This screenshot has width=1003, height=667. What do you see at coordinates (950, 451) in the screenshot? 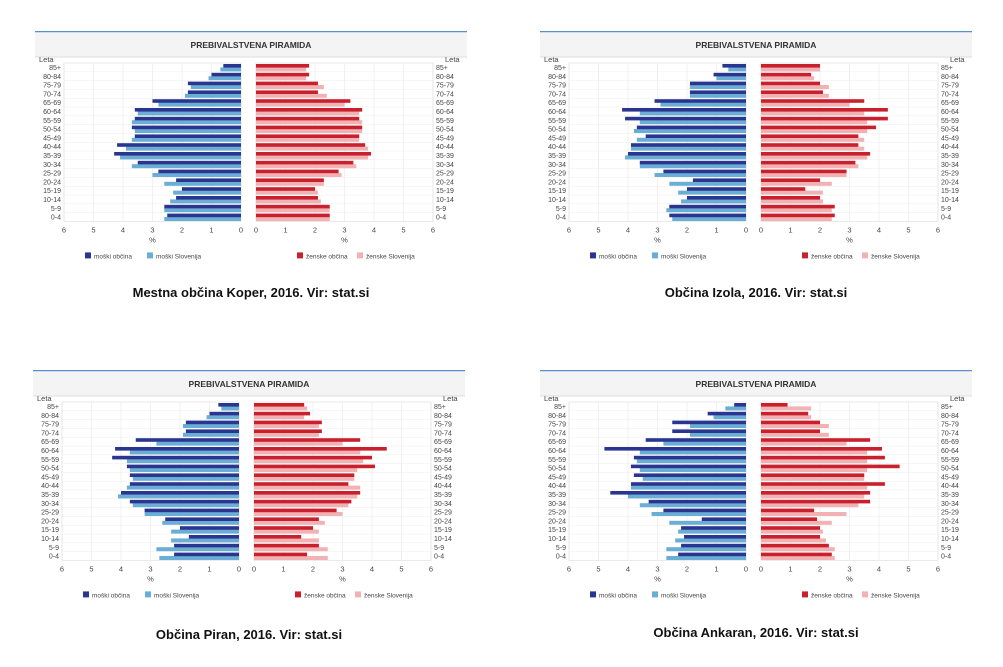
I see `age-label-right: 60-64` at bounding box center [950, 451].